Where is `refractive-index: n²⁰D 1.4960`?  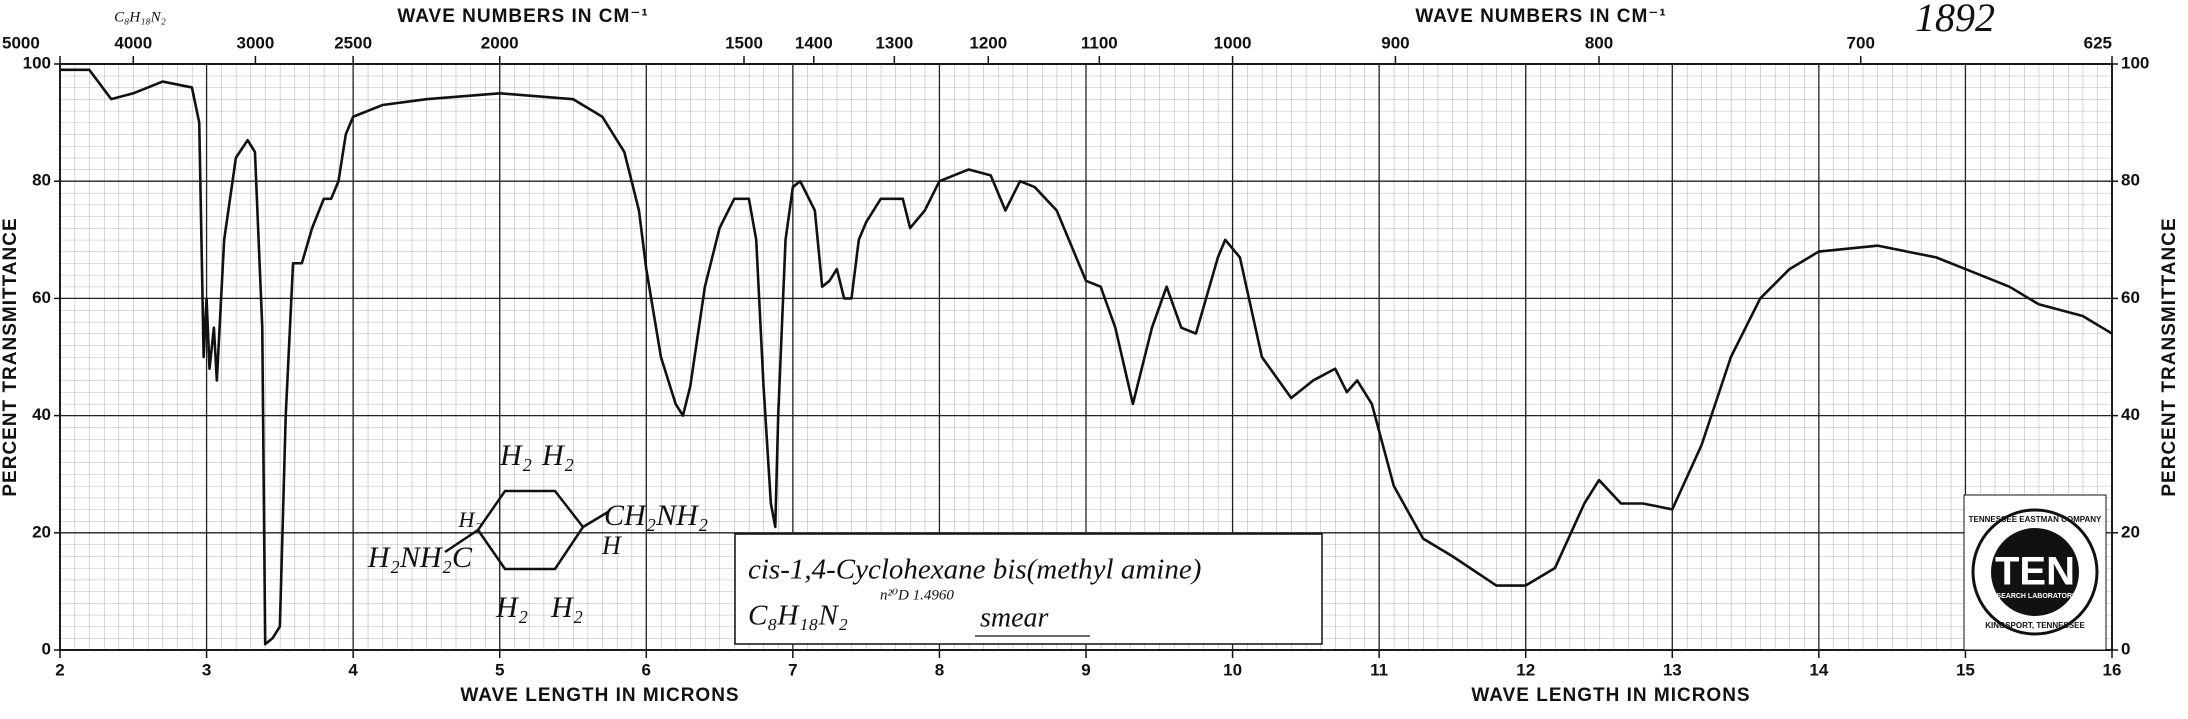
refractive-index: n²⁰D 1.4960 is located at coordinates (917, 595).